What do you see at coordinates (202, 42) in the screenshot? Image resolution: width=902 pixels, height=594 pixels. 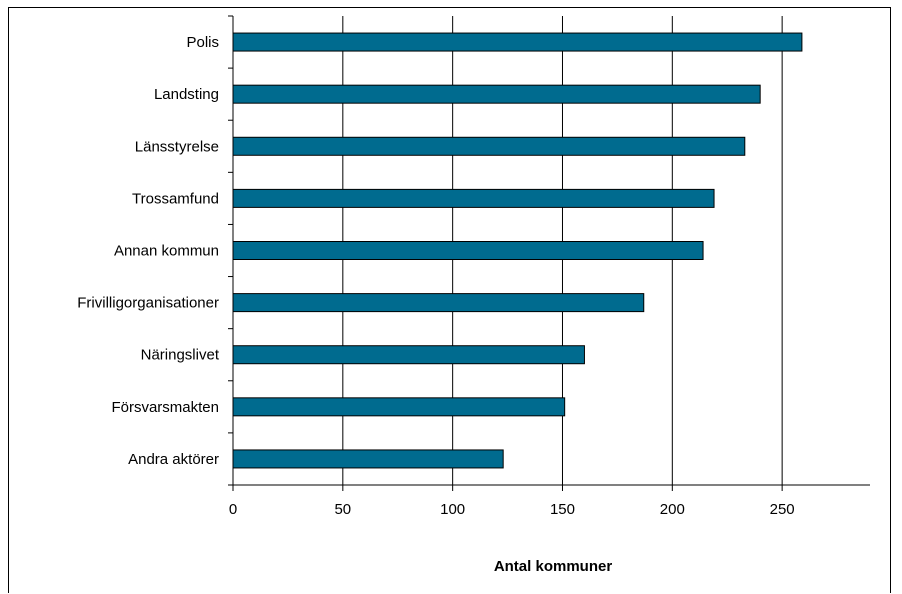 I see `category-label-1: Polis` at bounding box center [202, 42].